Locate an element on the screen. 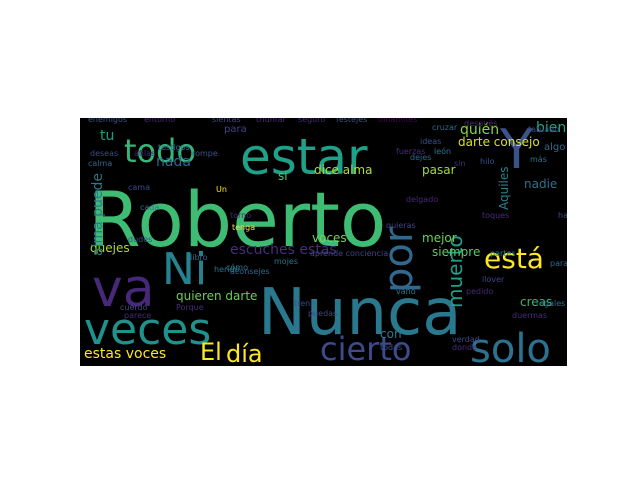  cloud-word: llover is located at coordinates (493, 279).